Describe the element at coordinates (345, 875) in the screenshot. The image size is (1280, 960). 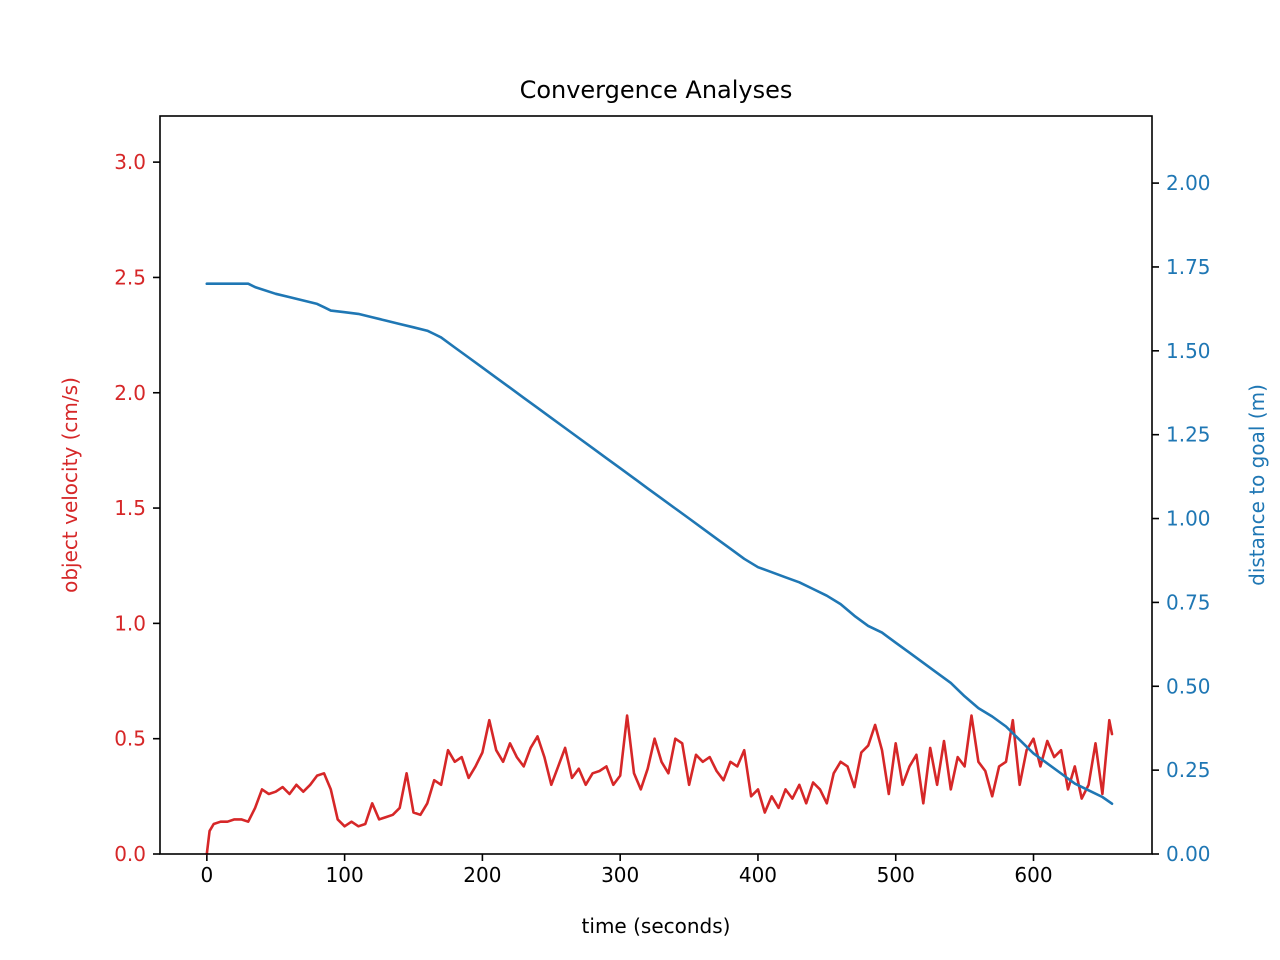
I see `x-tick-label: 100` at that location.